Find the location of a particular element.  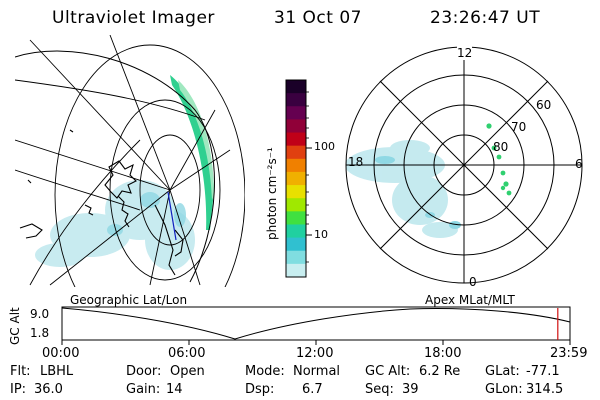

mlt-label-6: 6 is located at coordinates (579, 164).